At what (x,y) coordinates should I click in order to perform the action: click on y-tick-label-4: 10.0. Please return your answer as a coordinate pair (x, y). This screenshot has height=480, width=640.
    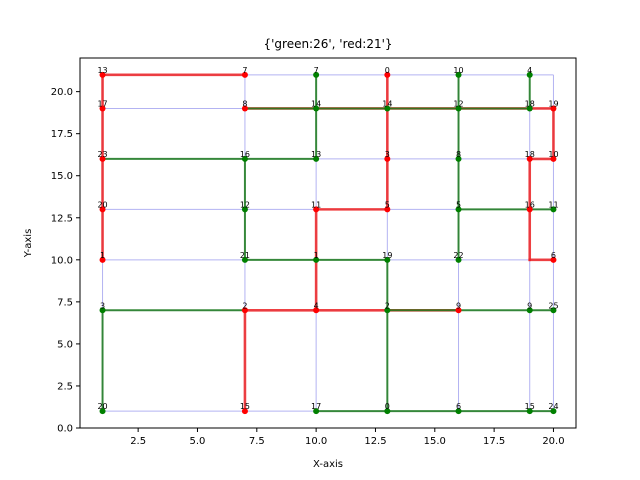
    Looking at the image, I should click on (62, 260).